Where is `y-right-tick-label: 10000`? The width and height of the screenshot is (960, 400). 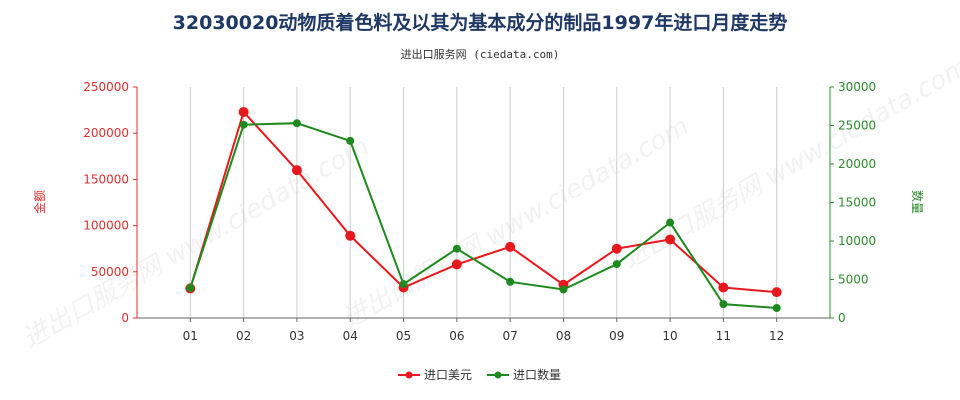
y-right-tick-label: 10000 is located at coordinates (857, 241).